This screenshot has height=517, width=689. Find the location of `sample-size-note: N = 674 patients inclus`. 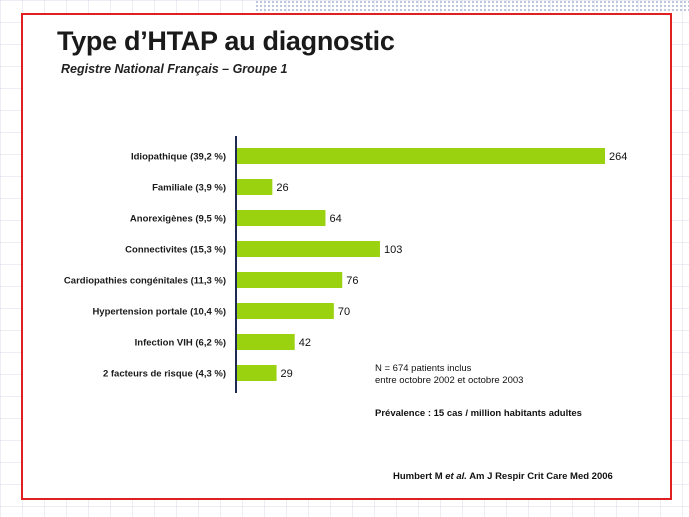

sample-size-note: N = 674 patients inclus is located at coordinates (423, 368).